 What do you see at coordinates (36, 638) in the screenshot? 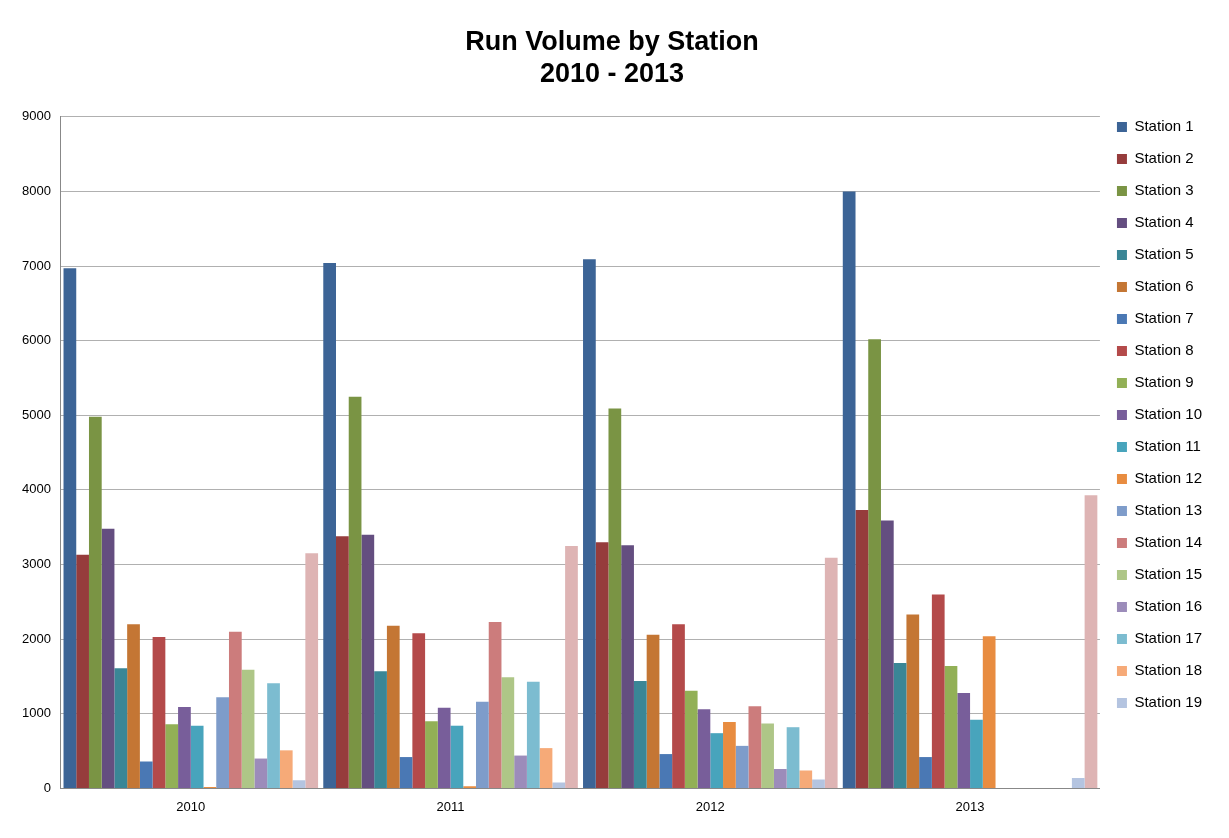
I see `y-tick-label: 2000` at bounding box center [36, 638].